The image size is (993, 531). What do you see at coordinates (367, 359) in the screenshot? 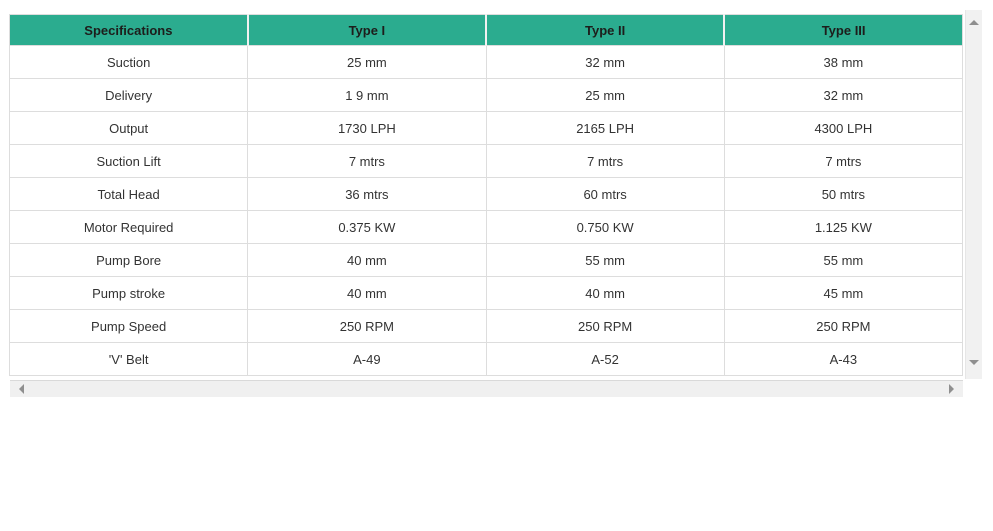
I see `spec-value-cell: A-49` at bounding box center [367, 359].